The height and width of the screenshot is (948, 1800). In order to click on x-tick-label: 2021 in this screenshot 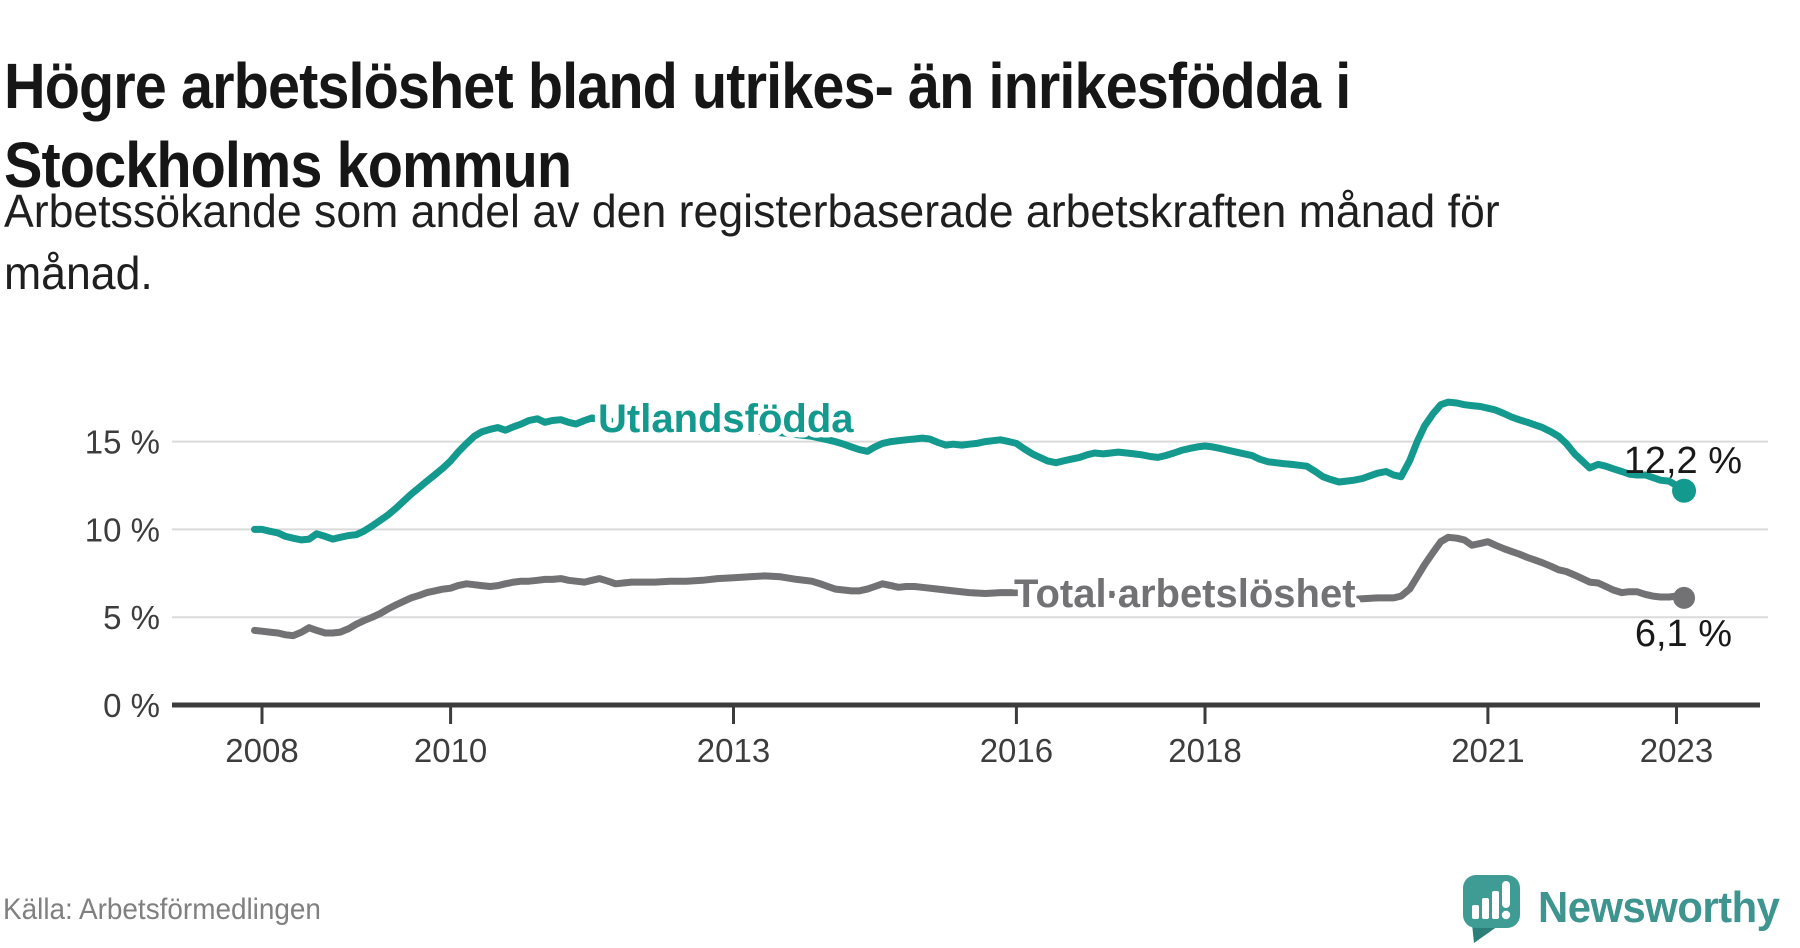, I will do `click(1487, 750)`.